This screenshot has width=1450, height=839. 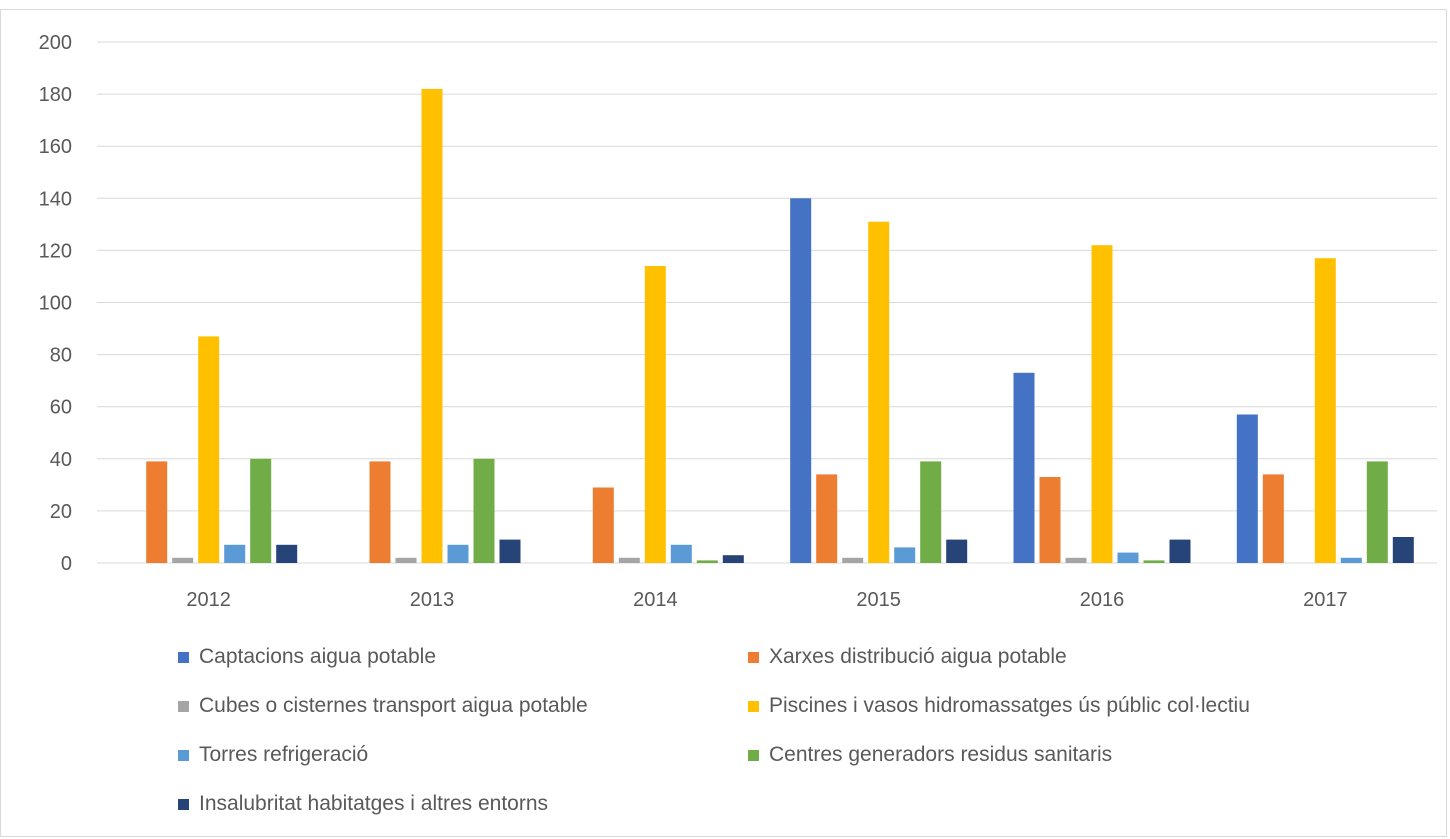 I want to click on y-tick-label: 200, so click(x=55, y=43).